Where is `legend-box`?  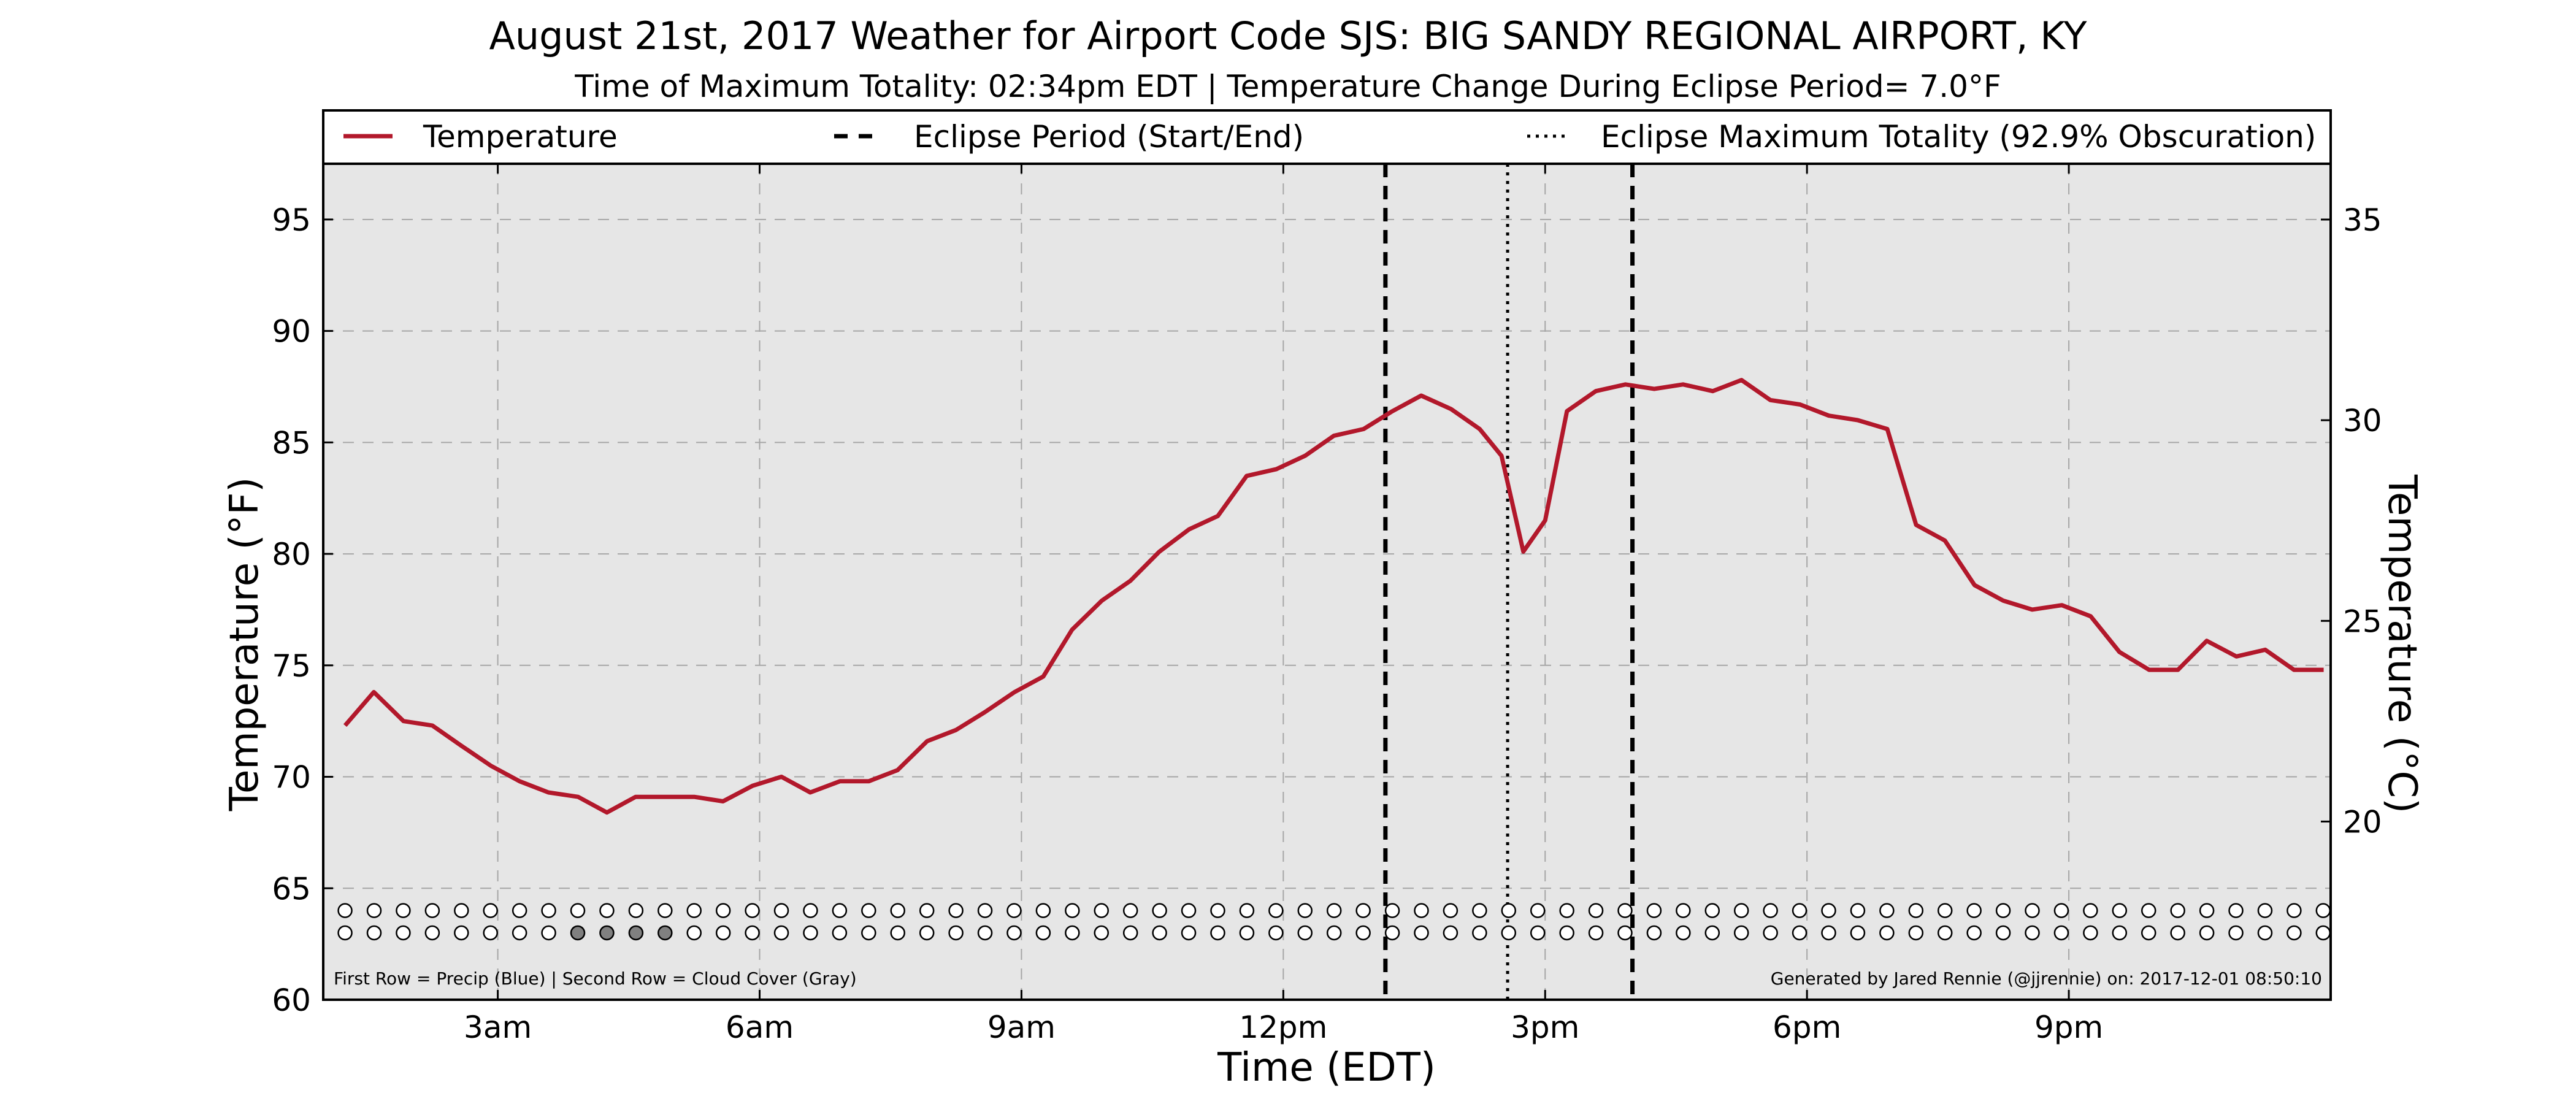
legend-box is located at coordinates (1327, 137).